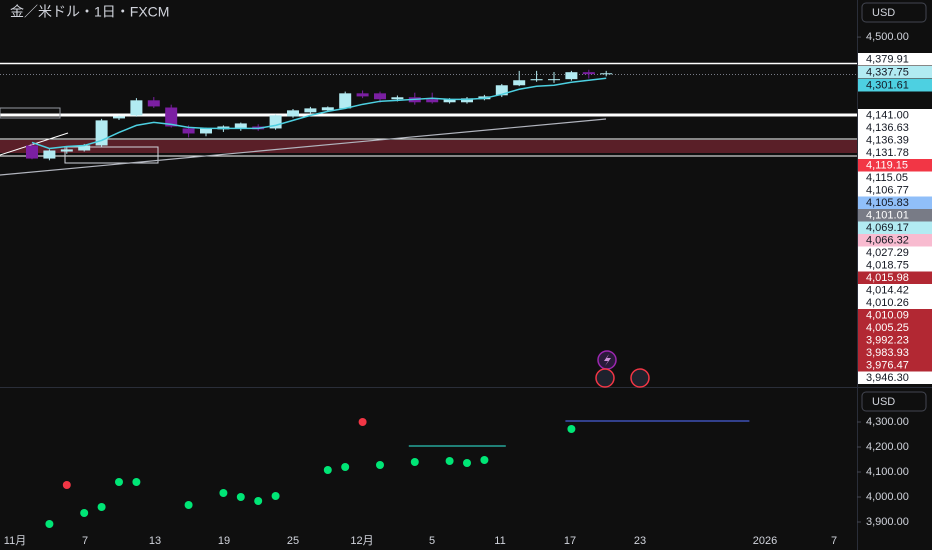 This screenshot has width=932, height=550. I want to click on price-tag-label: 3,983.93, so click(887, 353).